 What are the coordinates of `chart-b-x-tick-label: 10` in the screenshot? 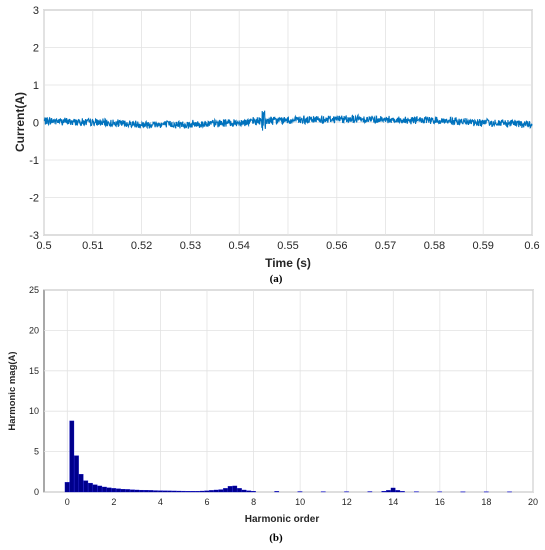 It's located at (300, 502).